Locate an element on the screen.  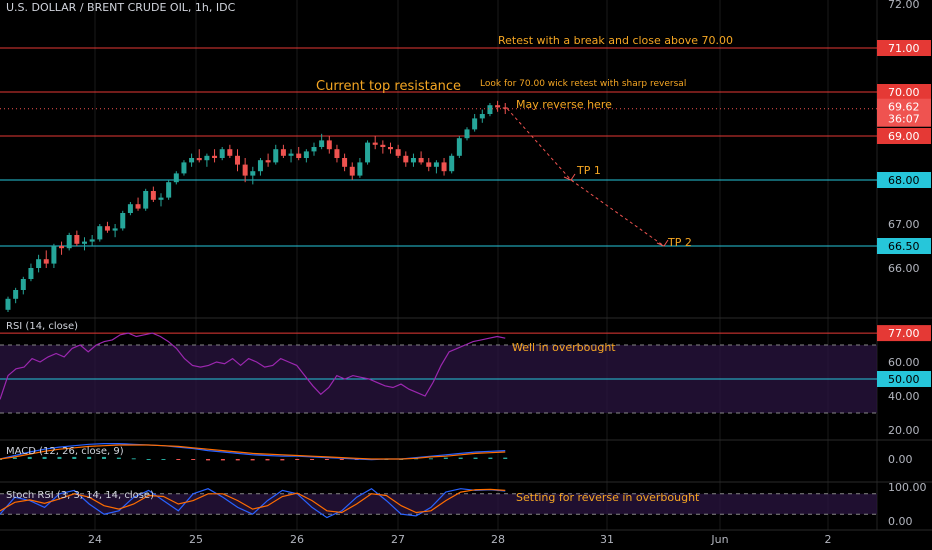
rsi-title: RSI (14, close) is located at coordinates (42, 326).